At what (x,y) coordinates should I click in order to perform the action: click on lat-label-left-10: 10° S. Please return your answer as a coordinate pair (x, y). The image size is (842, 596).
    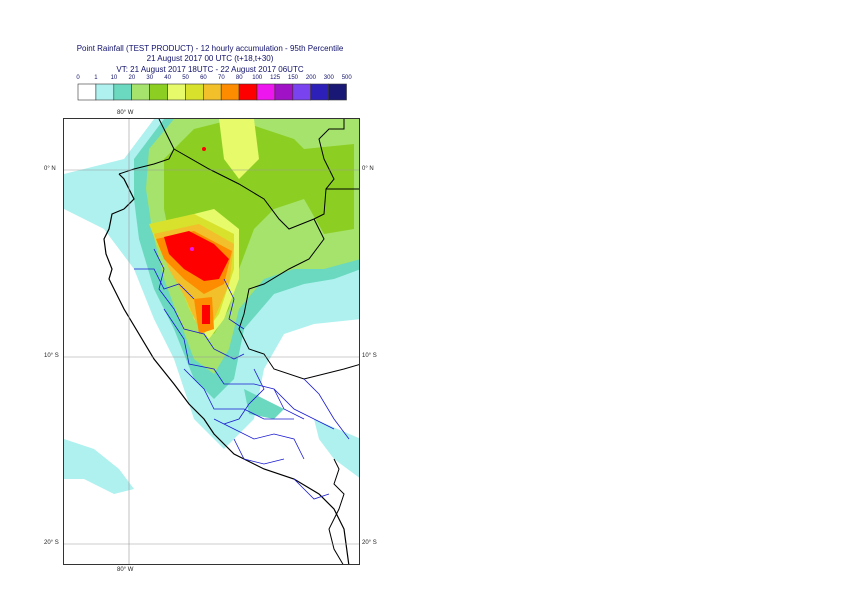
    Looking at the image, I should click on (51, 356).